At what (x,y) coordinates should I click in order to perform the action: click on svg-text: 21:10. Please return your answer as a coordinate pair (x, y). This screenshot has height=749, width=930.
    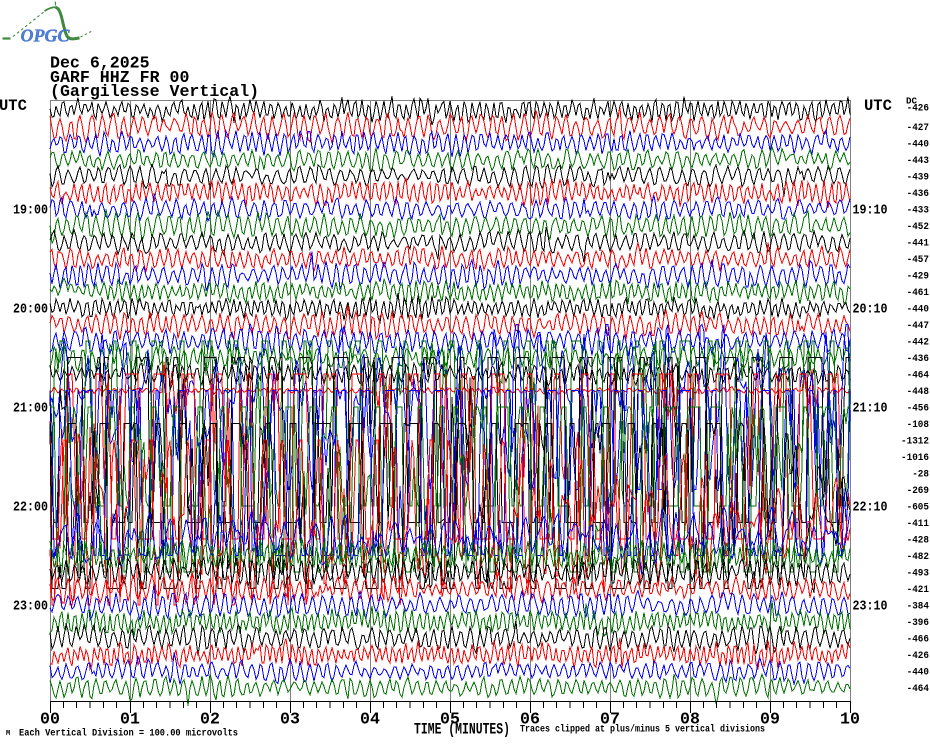
    Looking at the image, I should click on (870, 409).